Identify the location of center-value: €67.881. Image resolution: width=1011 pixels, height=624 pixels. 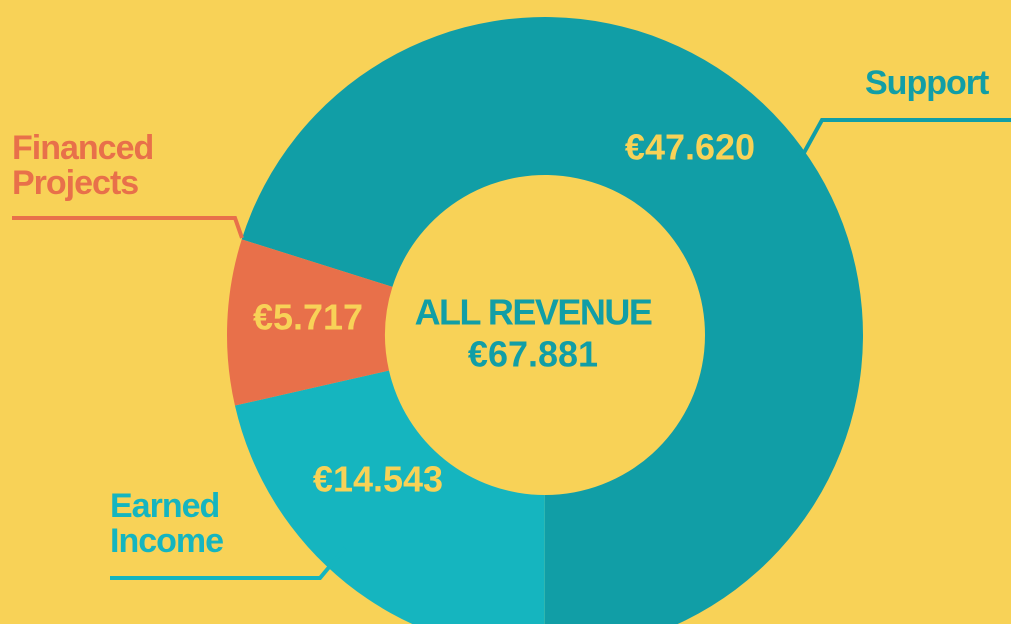
(533, 354).